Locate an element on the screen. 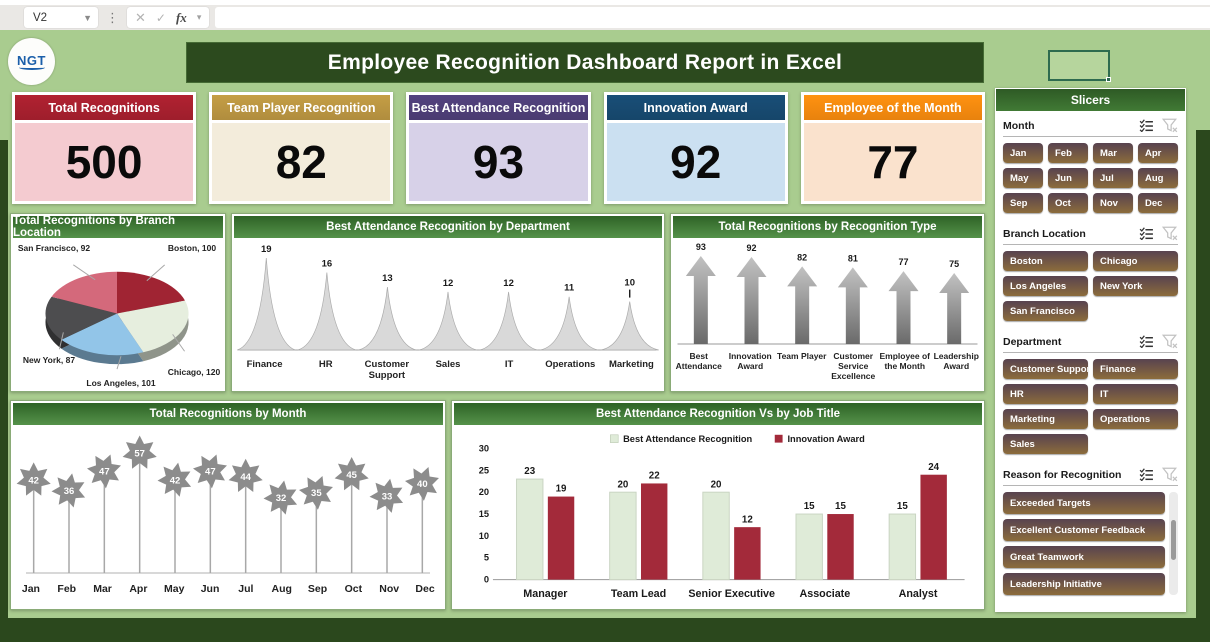 The image size is (1210, 642). slicer-button-may: May is located at coordinates (1023, 178).